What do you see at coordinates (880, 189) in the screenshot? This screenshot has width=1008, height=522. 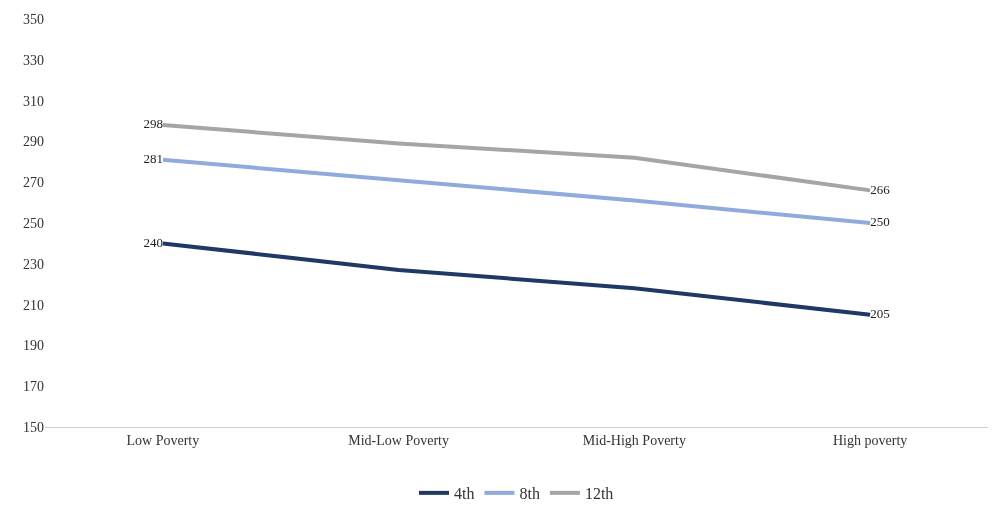 I see `data-label: 266` at bounding box center [880, 189].